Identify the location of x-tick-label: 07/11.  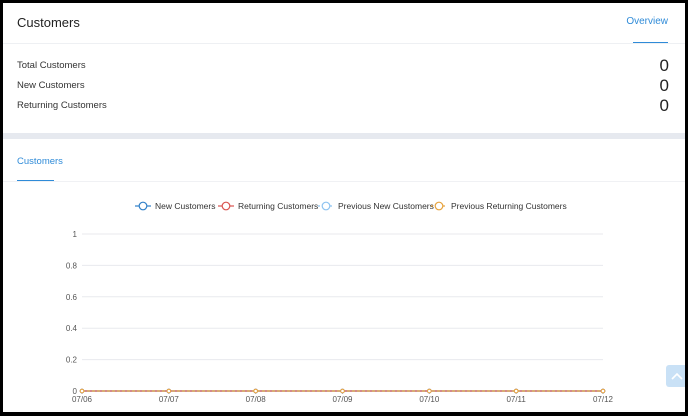
(516, 399).